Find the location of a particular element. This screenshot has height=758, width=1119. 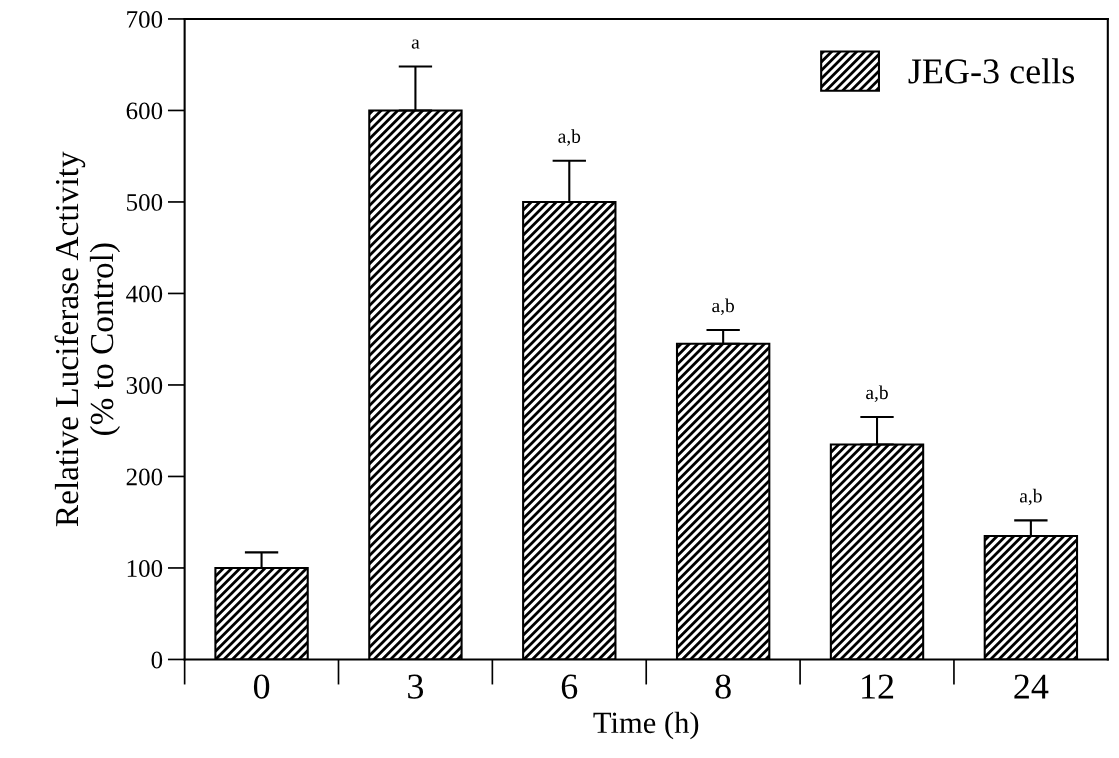

y-tick-label: 0 is located at coordinates (157, 660).